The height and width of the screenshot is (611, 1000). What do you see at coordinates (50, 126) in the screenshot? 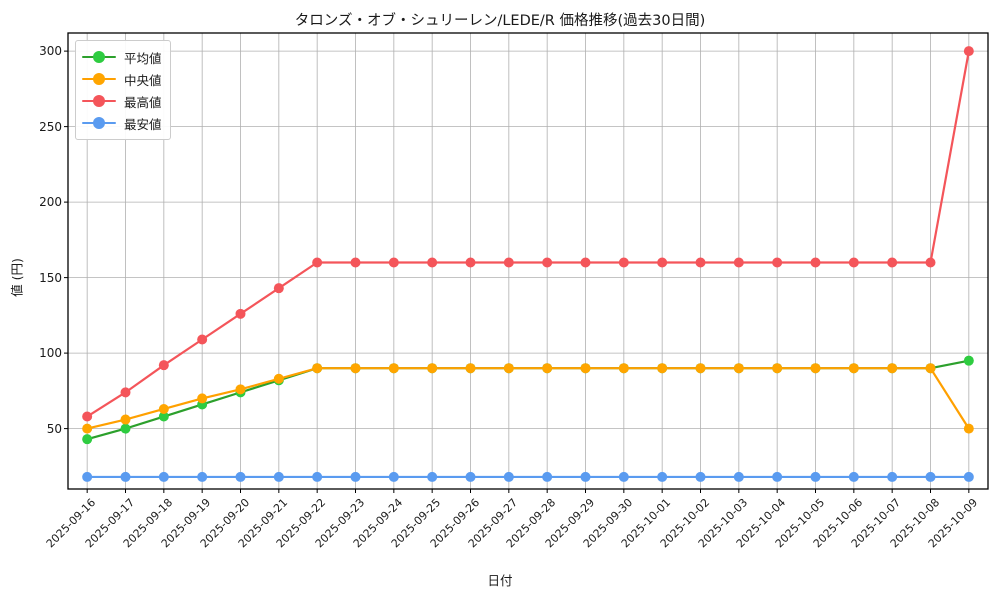
I see `y-tick-label: 250` at bounding box center [50, 126].